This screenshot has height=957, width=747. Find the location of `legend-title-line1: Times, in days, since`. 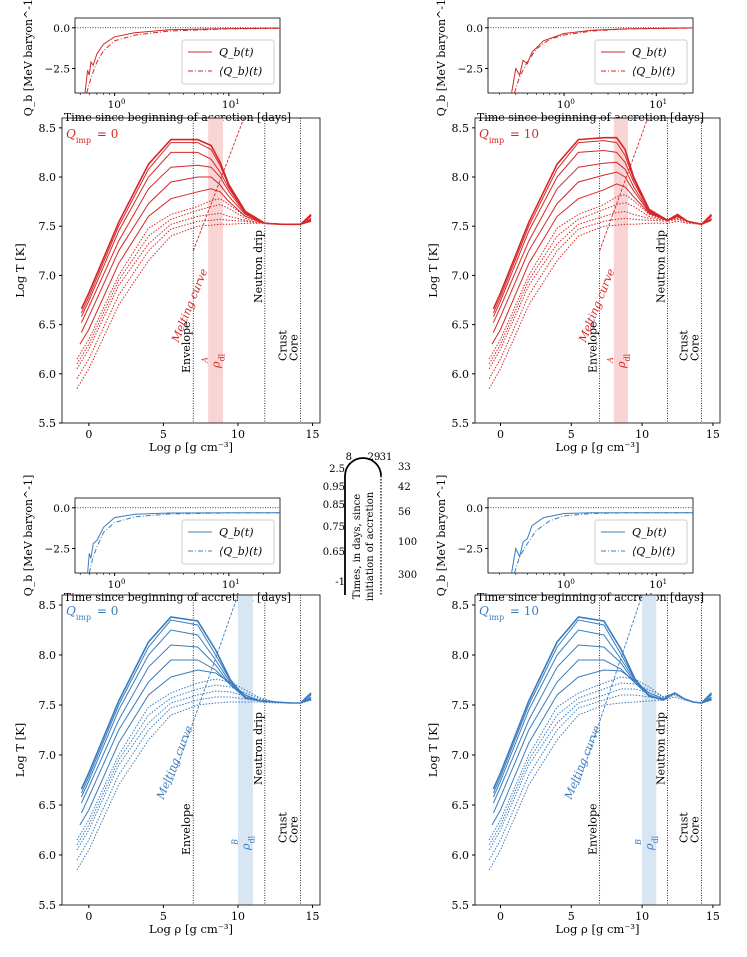

legend-title-line1: Times, in days, since is located at coordinates (357, 546).